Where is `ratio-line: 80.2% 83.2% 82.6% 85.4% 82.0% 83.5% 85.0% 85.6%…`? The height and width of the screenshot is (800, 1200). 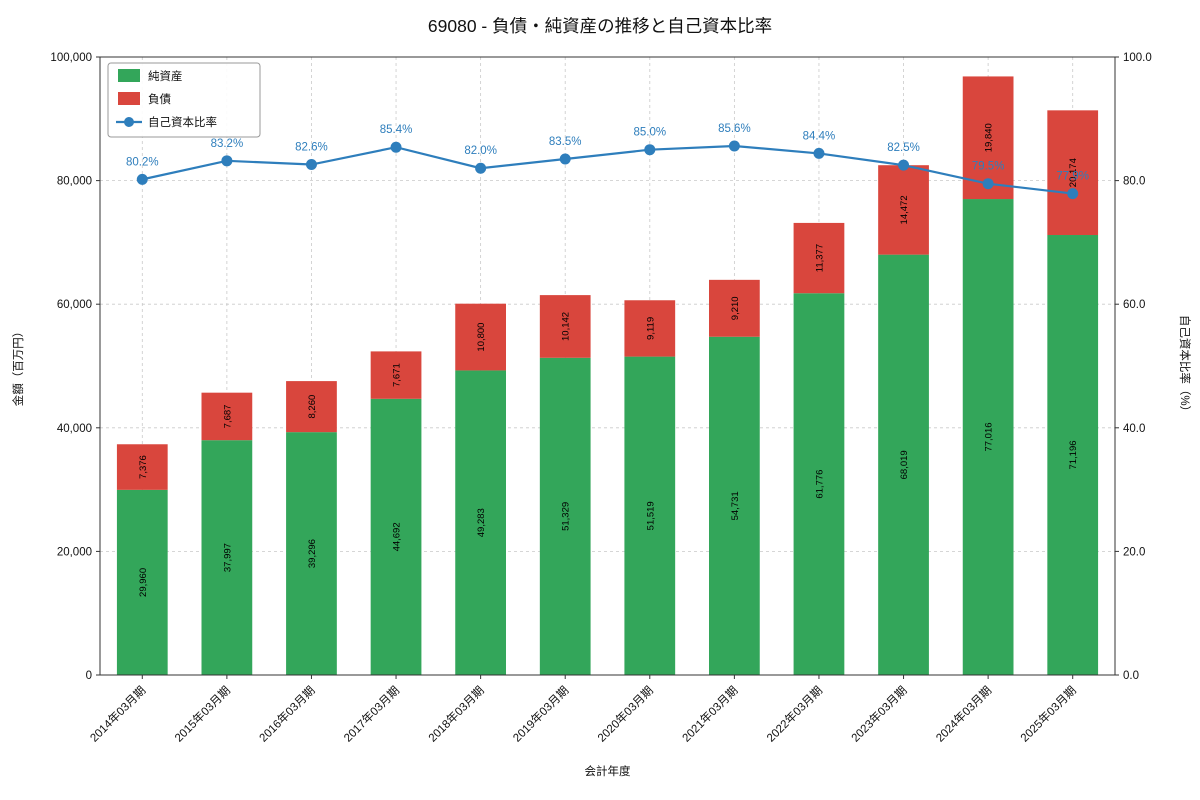
ratio-line: 80.2% 83.2% 82.6% 85.4% 82.0% 83.5% 85.0% 85.6%… is located at coordinates (607, 161).